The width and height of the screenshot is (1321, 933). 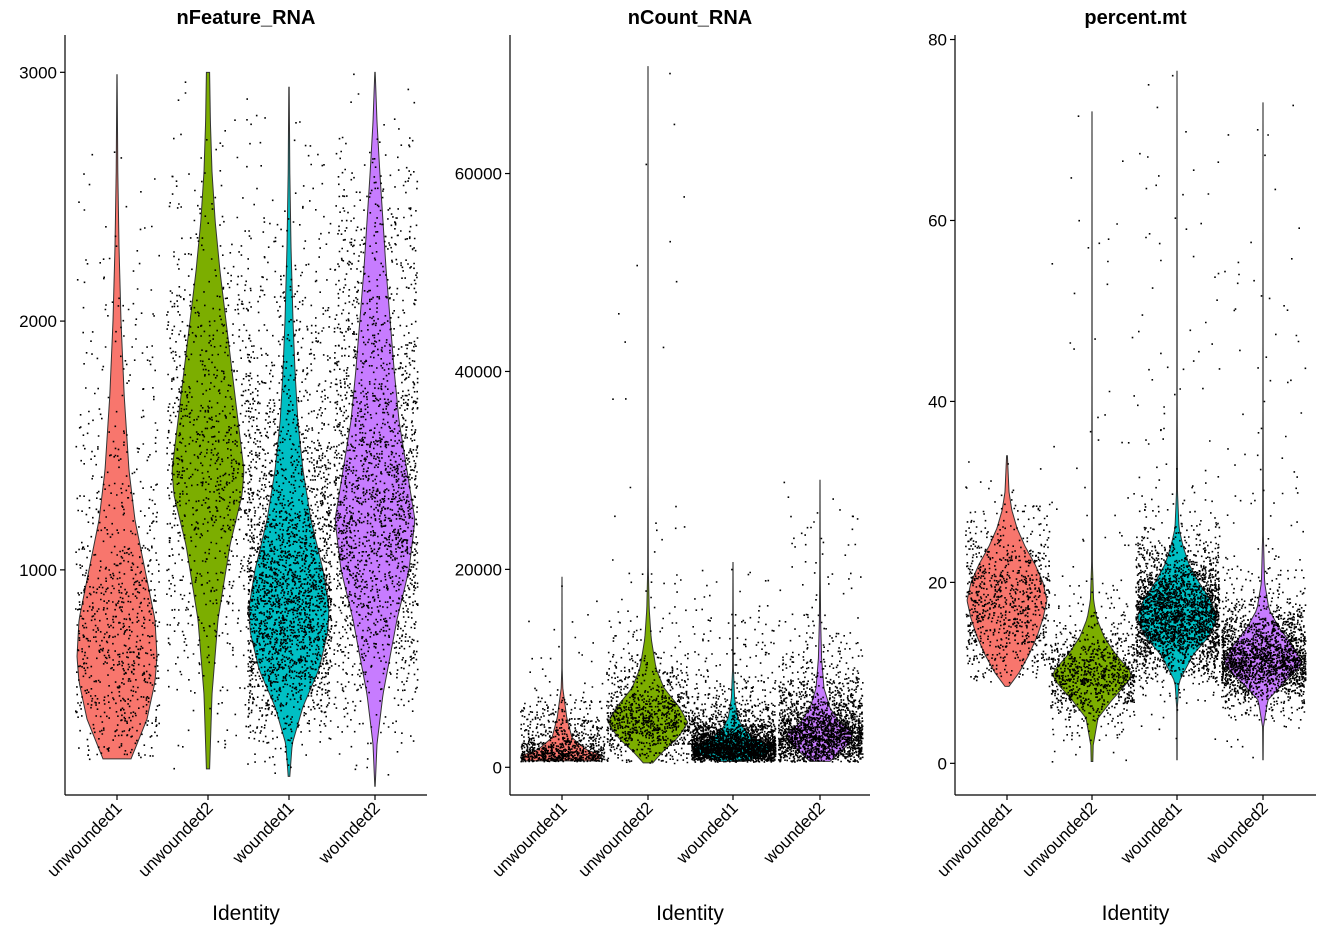 What do you see at coordinates (246, 18) in the screenshot?
I see `panel-title: nFeature_RNA` at bounding box center [246, 18].